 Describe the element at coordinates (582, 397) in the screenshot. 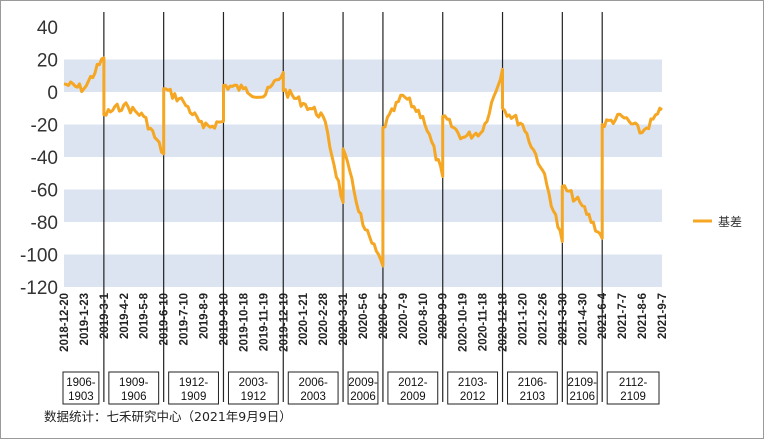

I see `contract-period-label: 2106` at that location.